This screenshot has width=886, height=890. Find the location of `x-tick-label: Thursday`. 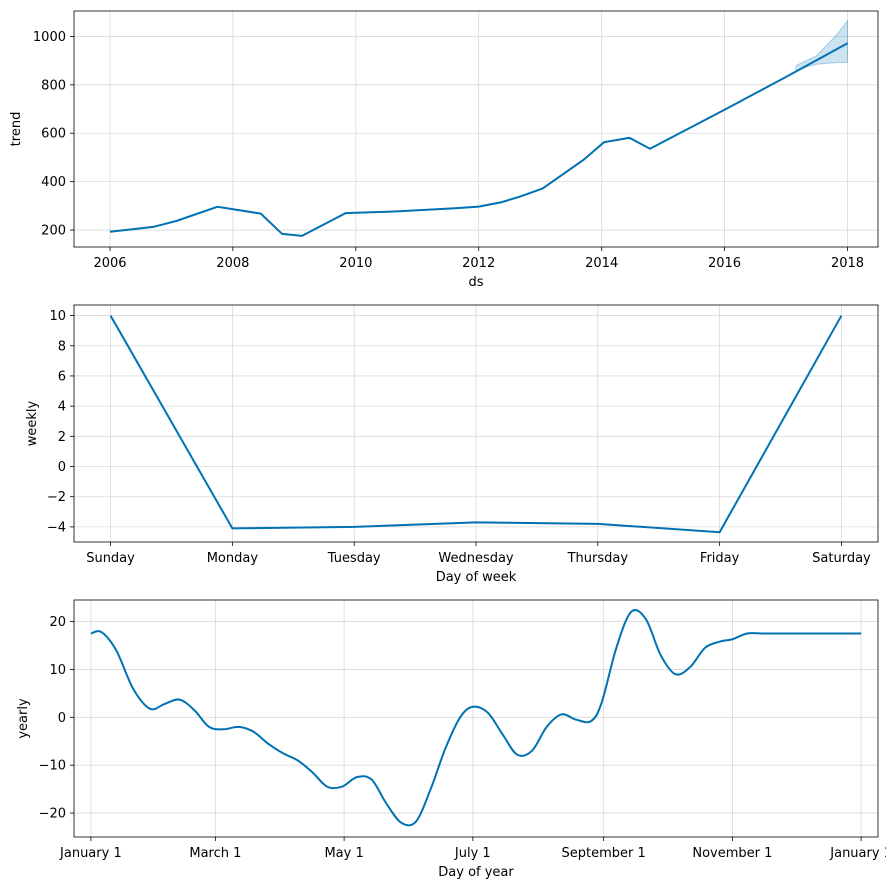

x-tick-label: Thursday is located at coordinates (598, 558).